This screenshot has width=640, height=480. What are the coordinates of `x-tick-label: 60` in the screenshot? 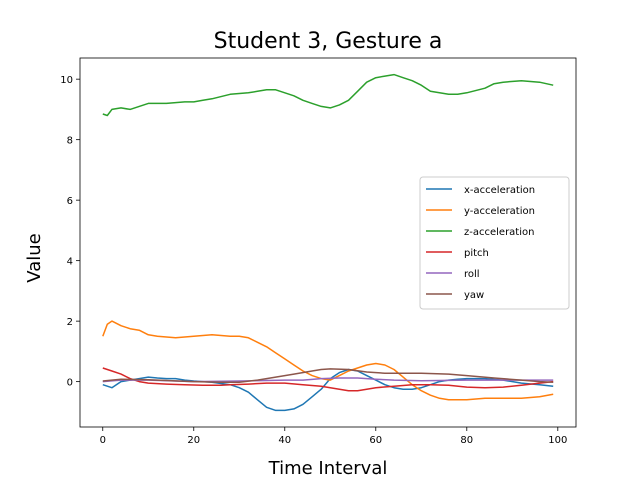 It's located at (375, 440).